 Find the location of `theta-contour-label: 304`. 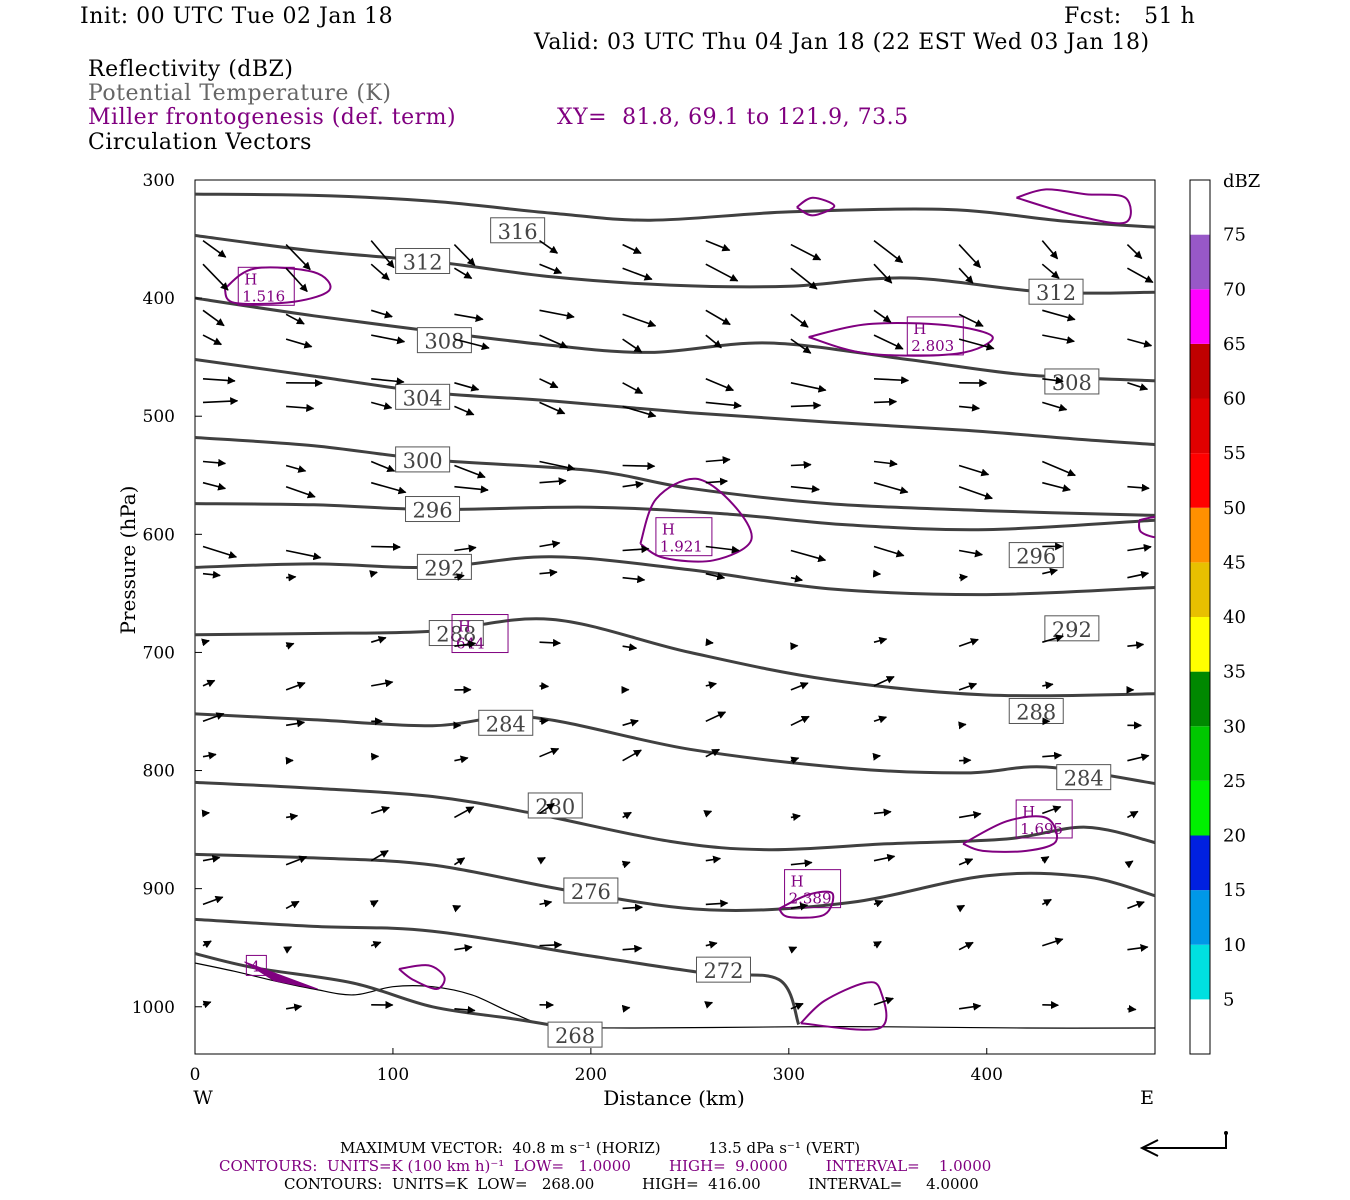

theta-contour-label: 304 is located at coordinates (423, 398).